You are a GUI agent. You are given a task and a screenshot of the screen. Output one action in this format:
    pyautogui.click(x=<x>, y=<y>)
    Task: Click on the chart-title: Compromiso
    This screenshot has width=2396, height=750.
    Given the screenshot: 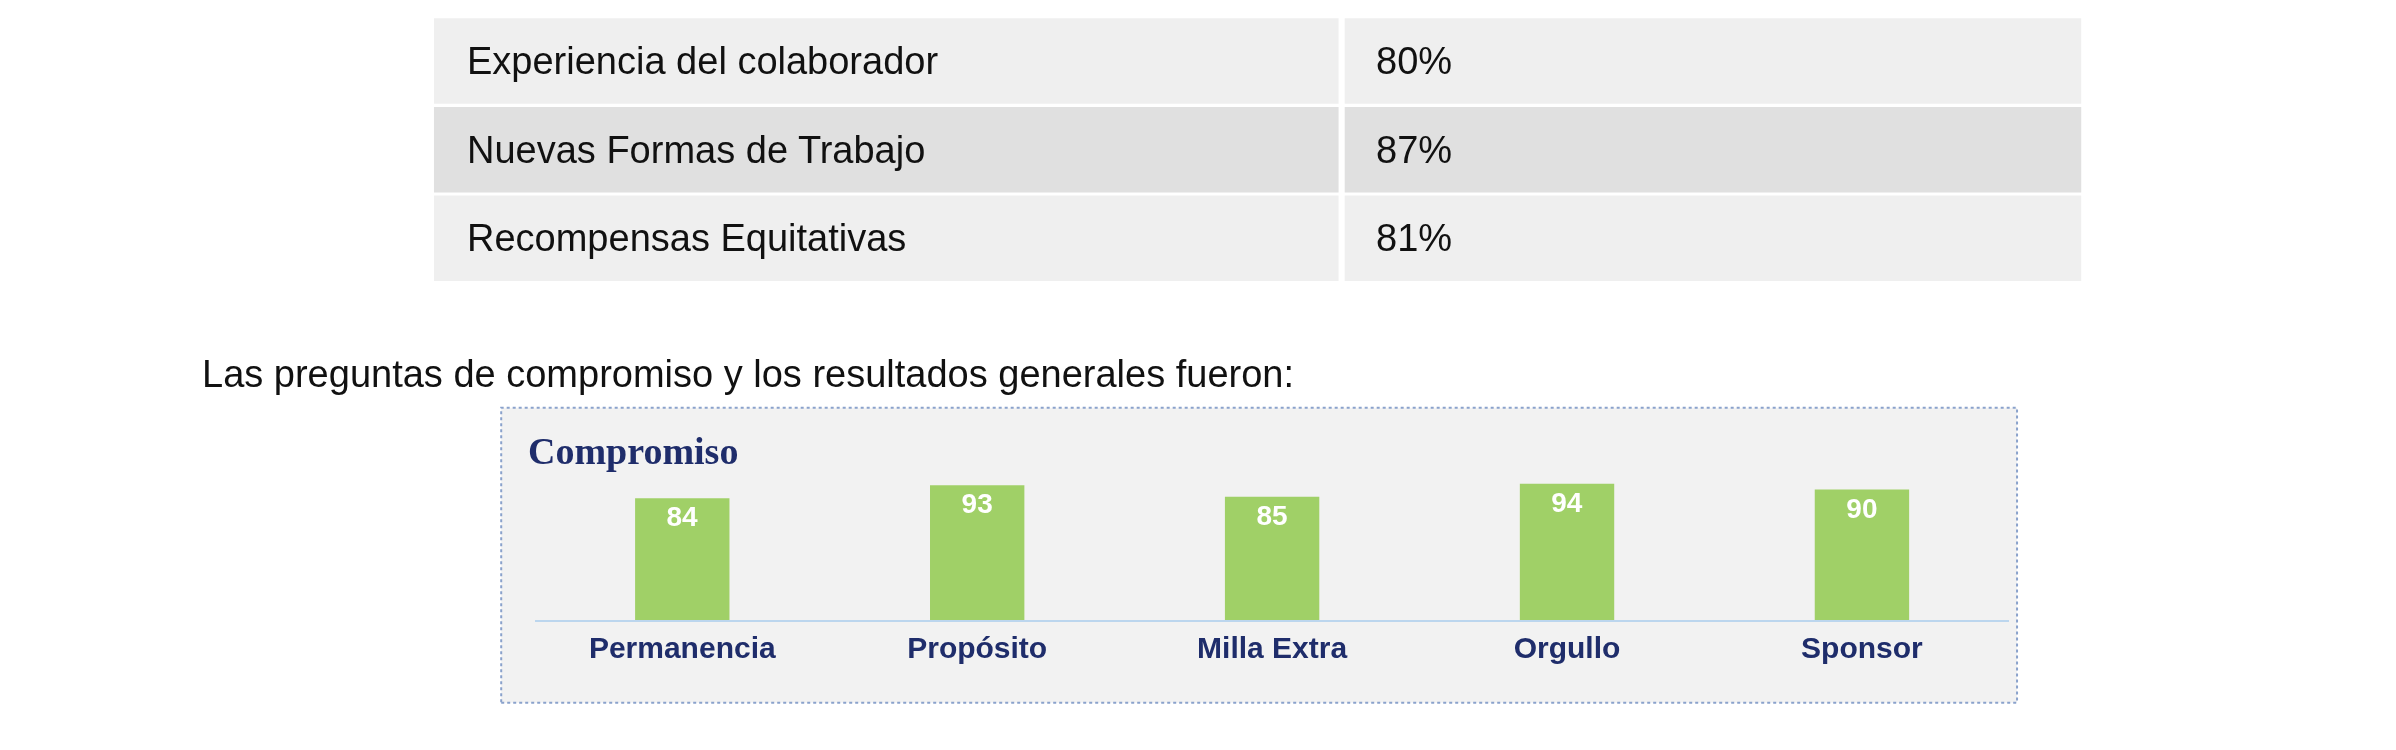 What is the action you would take?
    pyautogui.click(x=633, y=451)
    